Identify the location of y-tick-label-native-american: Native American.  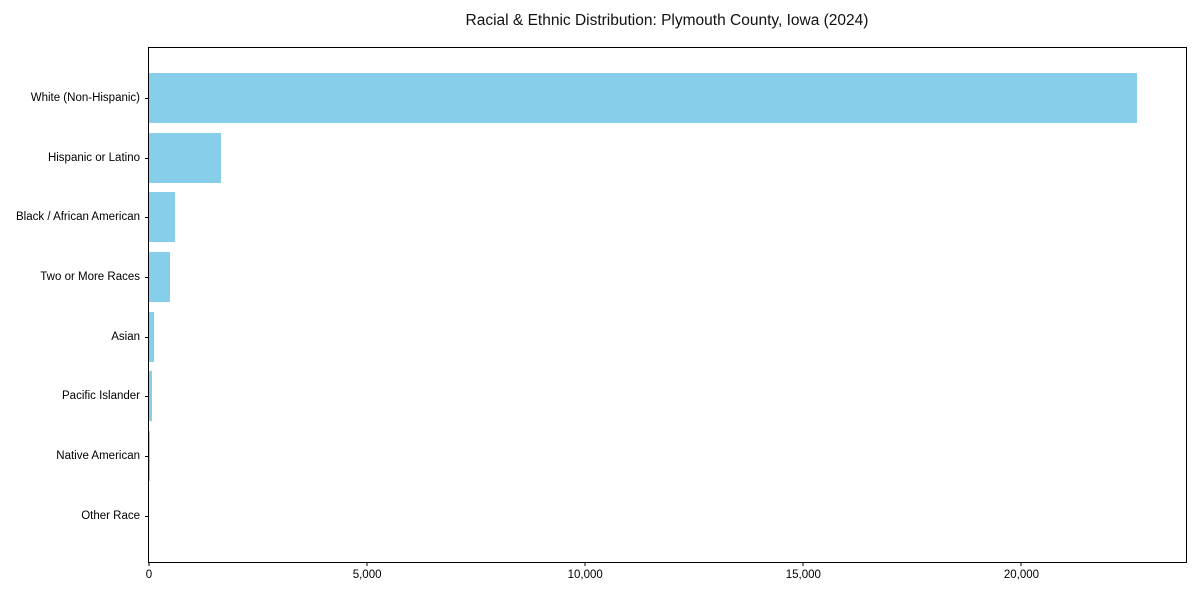
(98, 456).